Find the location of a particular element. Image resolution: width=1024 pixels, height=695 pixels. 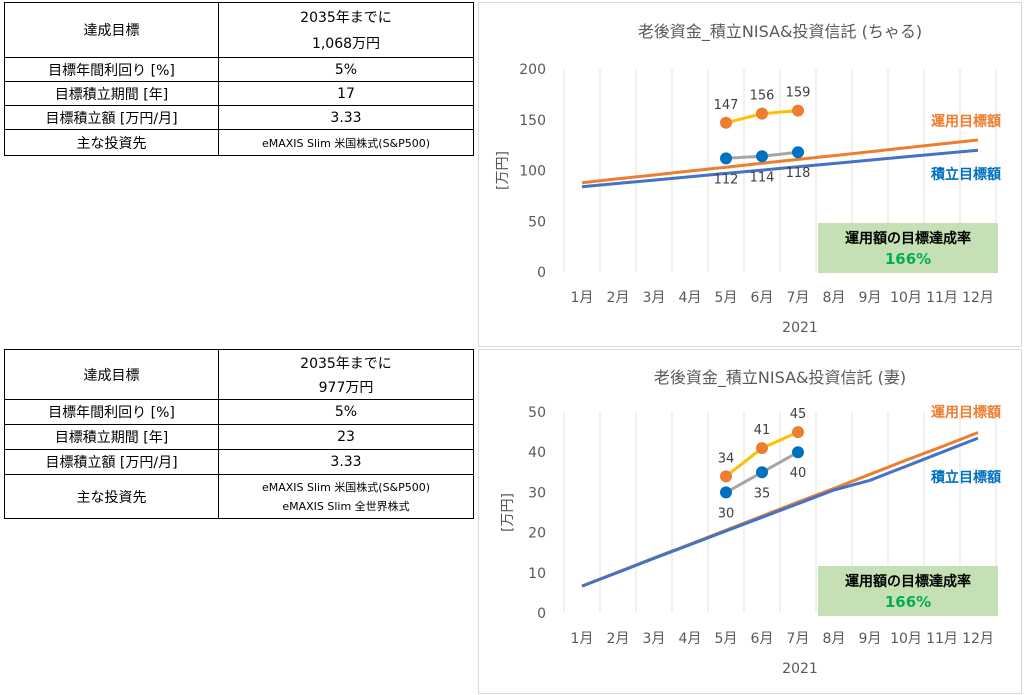

row-label: 達成目標 is located at coordinates (111, 30).